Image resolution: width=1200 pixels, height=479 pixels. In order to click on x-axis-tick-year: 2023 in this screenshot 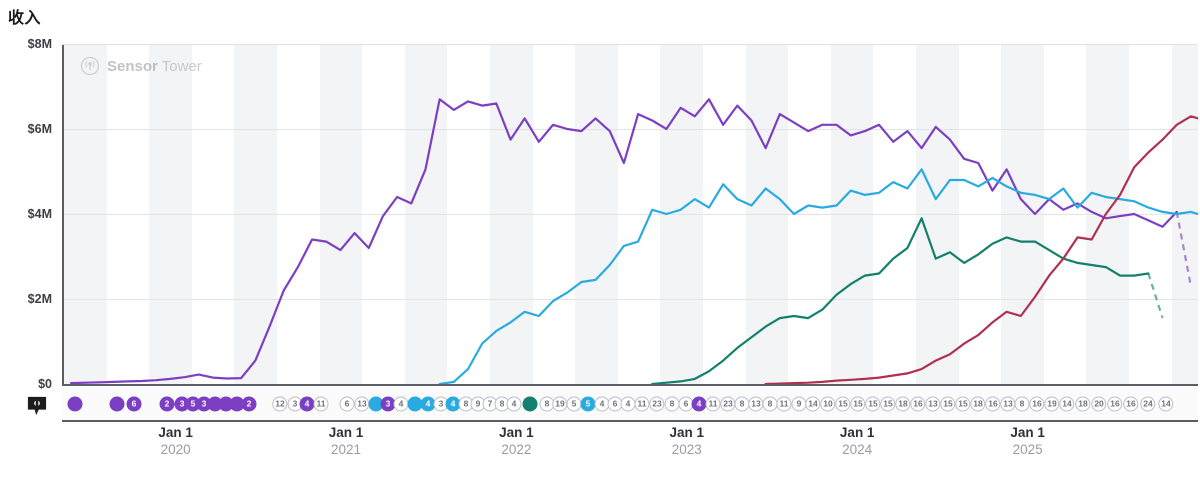, I will do `click(686, 449)`.